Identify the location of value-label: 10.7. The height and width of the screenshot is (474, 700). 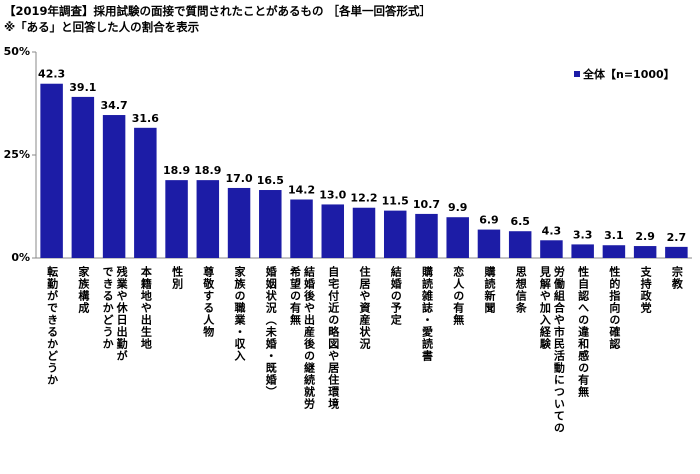
(426, 204).